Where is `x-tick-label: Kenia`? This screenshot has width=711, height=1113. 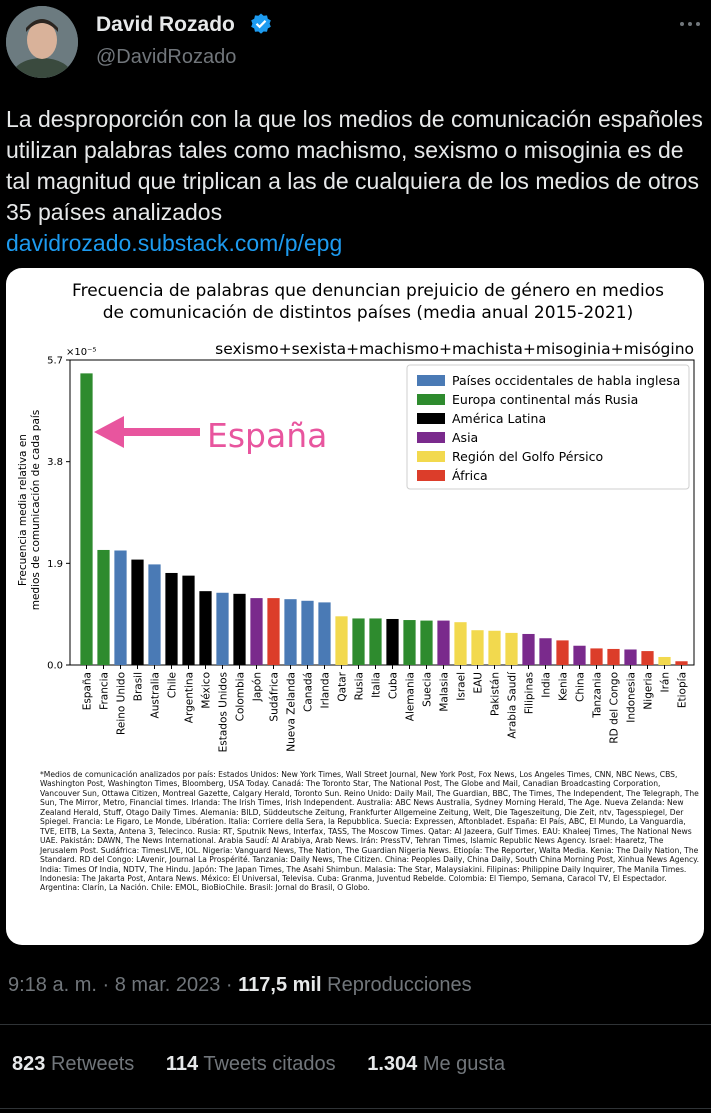
x-tick-label: Kenia is located at coordinates (564, 686).